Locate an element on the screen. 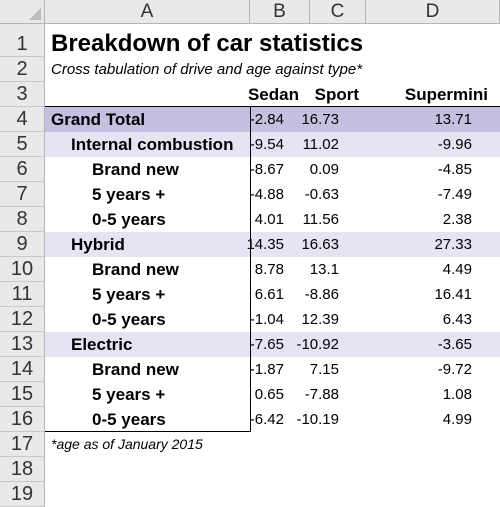 The width and height of the screenshot is (500, 507). header-supermini: Supermini is located at coordinates (446, 94).